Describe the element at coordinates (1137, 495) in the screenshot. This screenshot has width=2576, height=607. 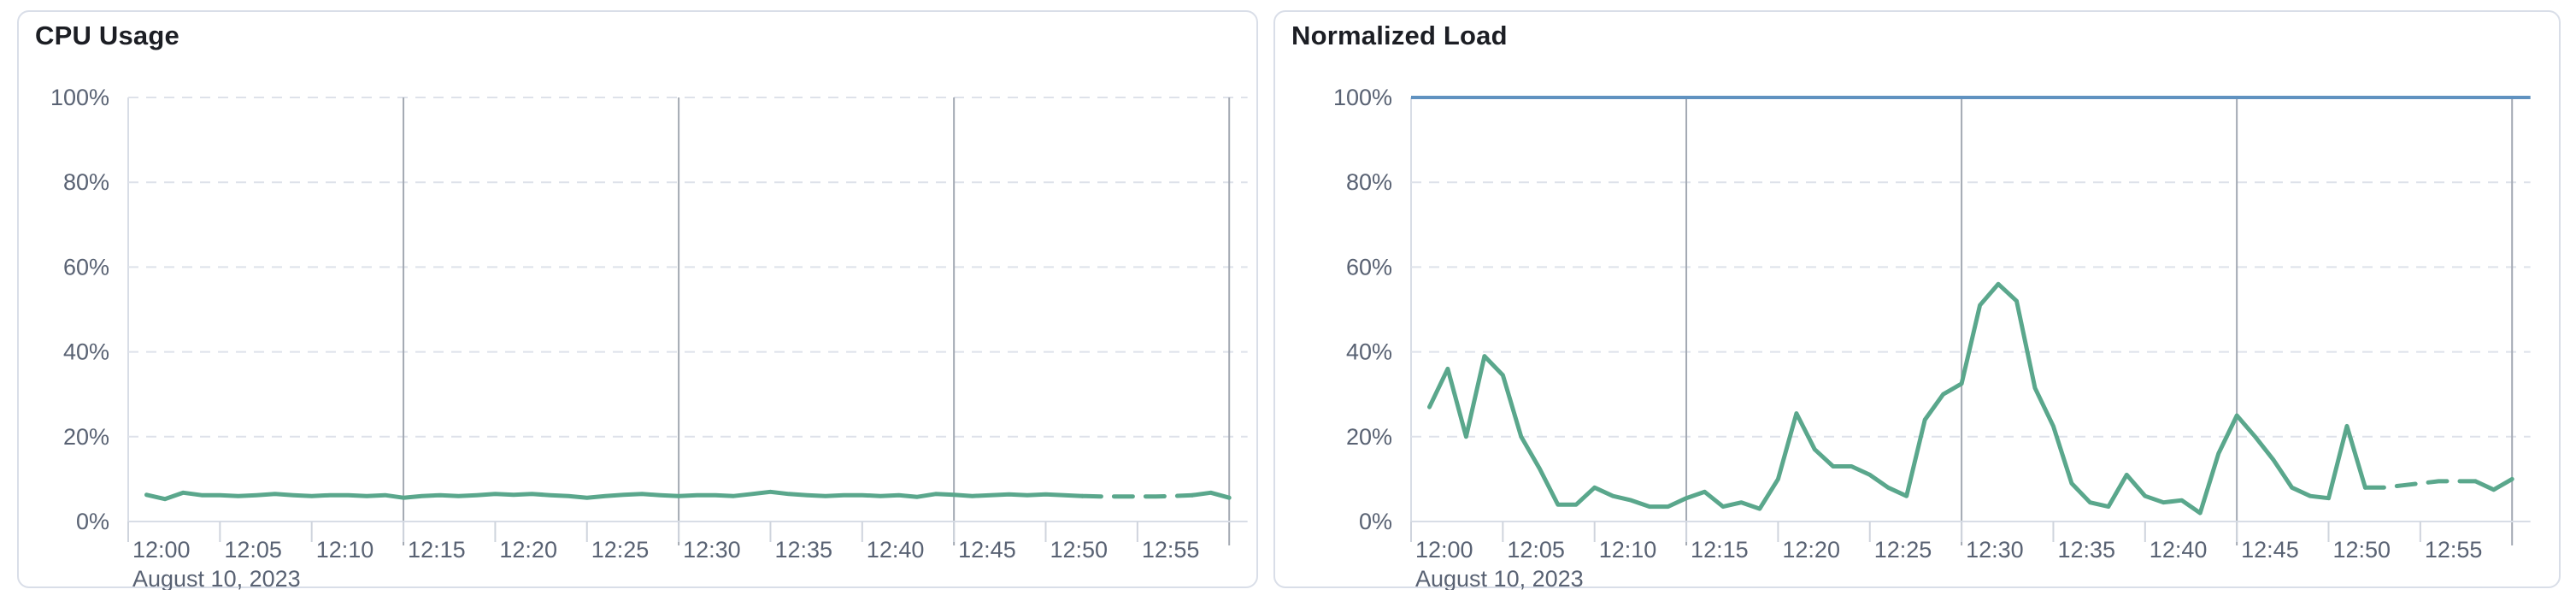
I see `cpu-usage-line-dashed` at that location.